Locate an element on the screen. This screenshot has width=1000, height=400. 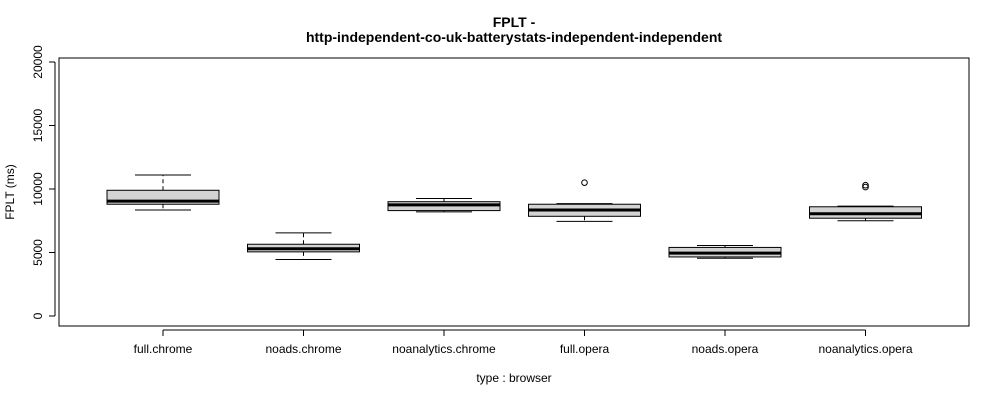
y-axis: 0 5000 10000 15000 20000 is located at coordinates (43, 182).